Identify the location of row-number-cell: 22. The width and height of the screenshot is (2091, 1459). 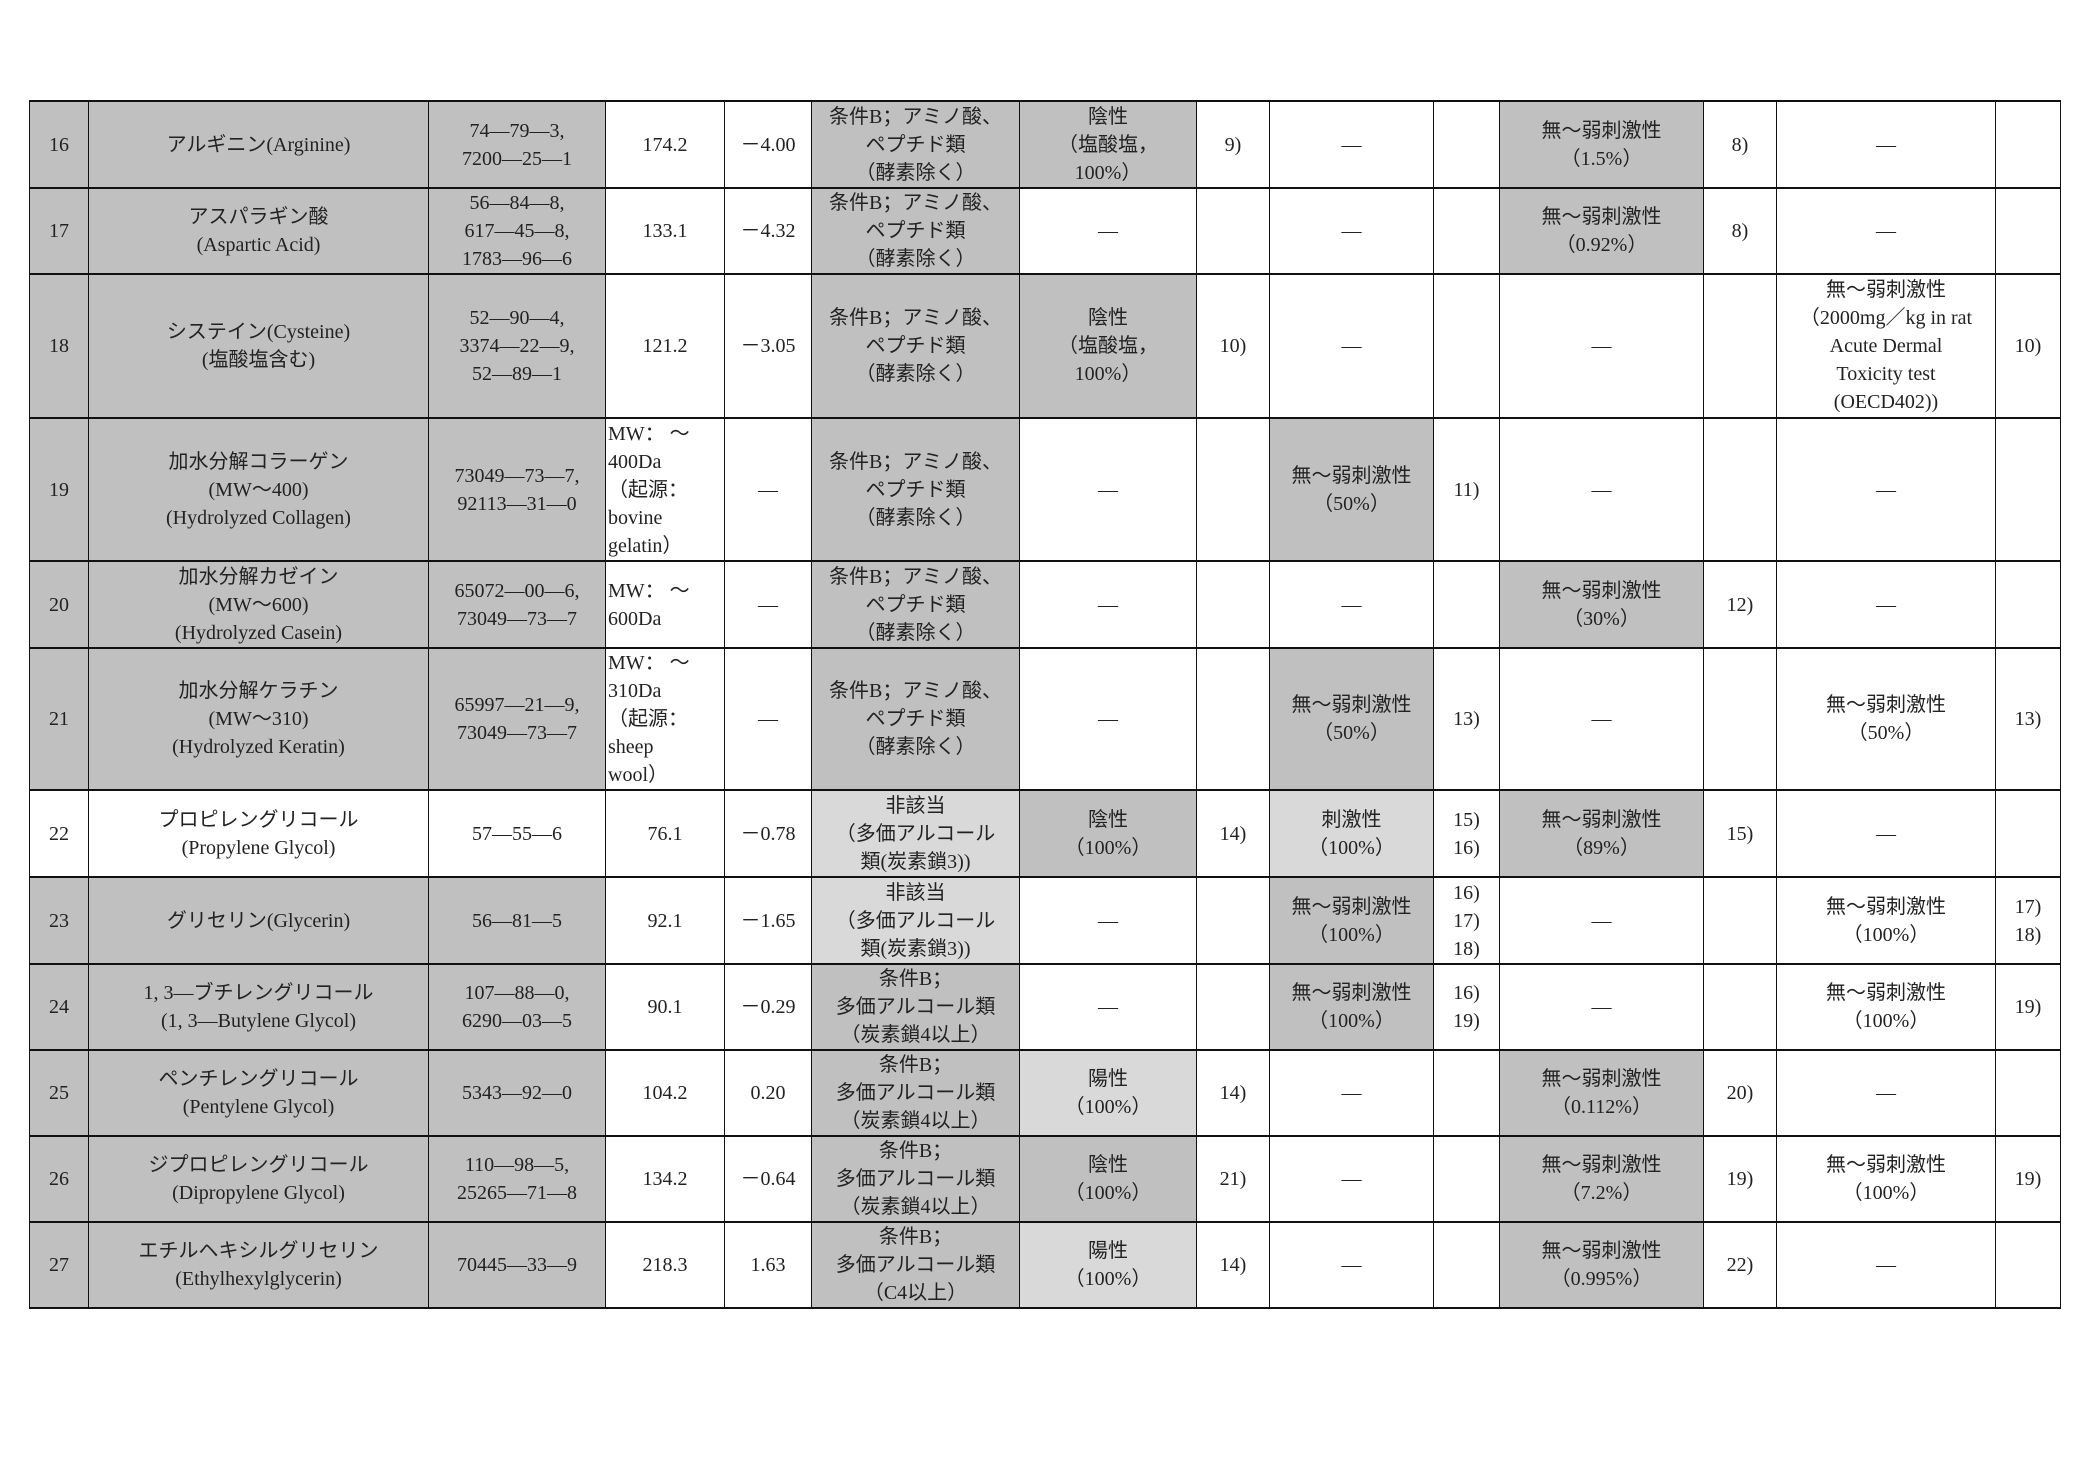
(59, 833).